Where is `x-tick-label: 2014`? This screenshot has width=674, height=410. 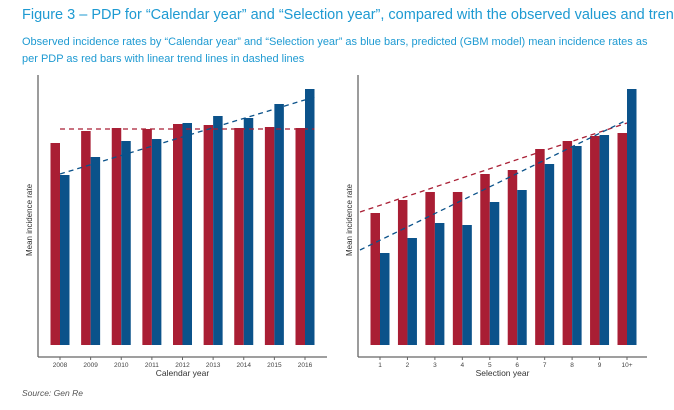 x-tick-label: 2014 is located at coordinates (244, 365).